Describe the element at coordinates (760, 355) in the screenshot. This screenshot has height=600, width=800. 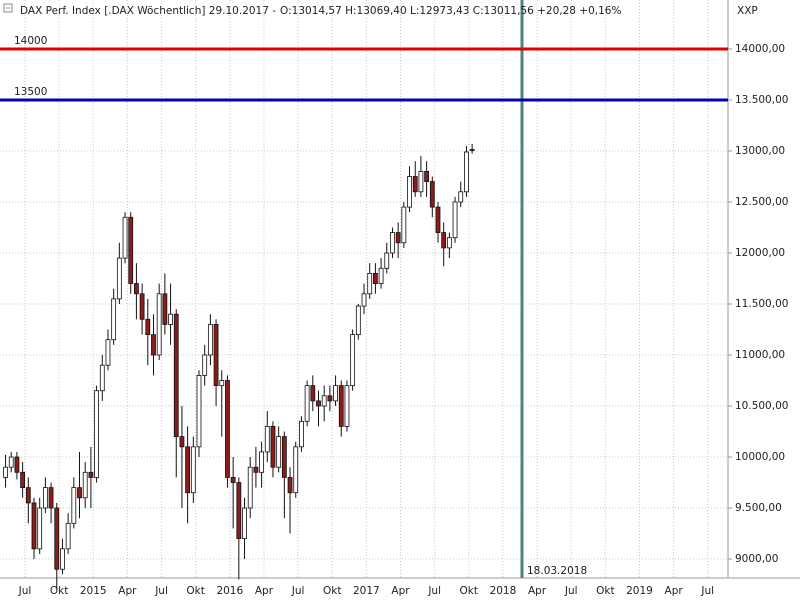
I see `y-tick-label: 11000,00` at that location.